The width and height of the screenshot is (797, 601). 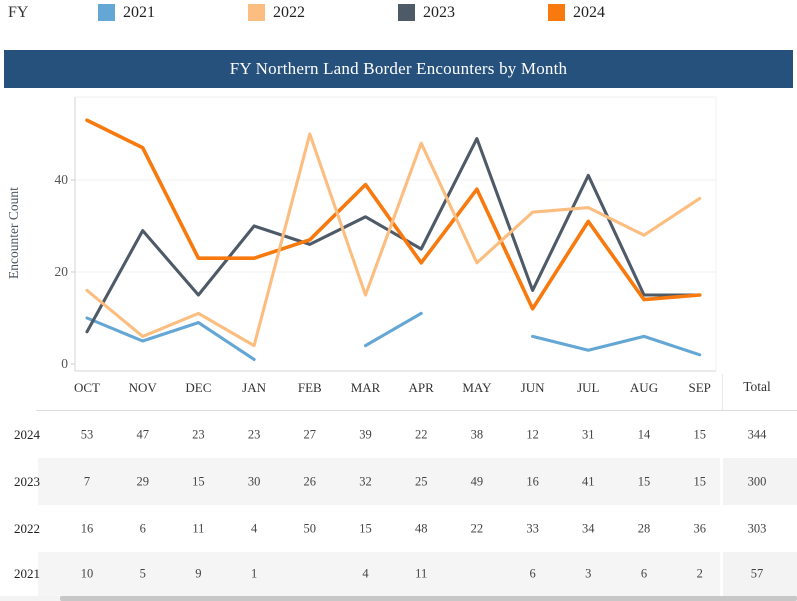 I want to click on table-cell-2024-may: 38, so click(x=477, y=434).